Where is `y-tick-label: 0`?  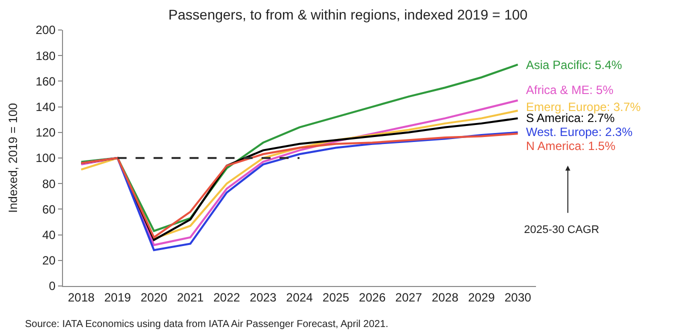
y-tick-label: 0 is located at coordinates (52, 286).